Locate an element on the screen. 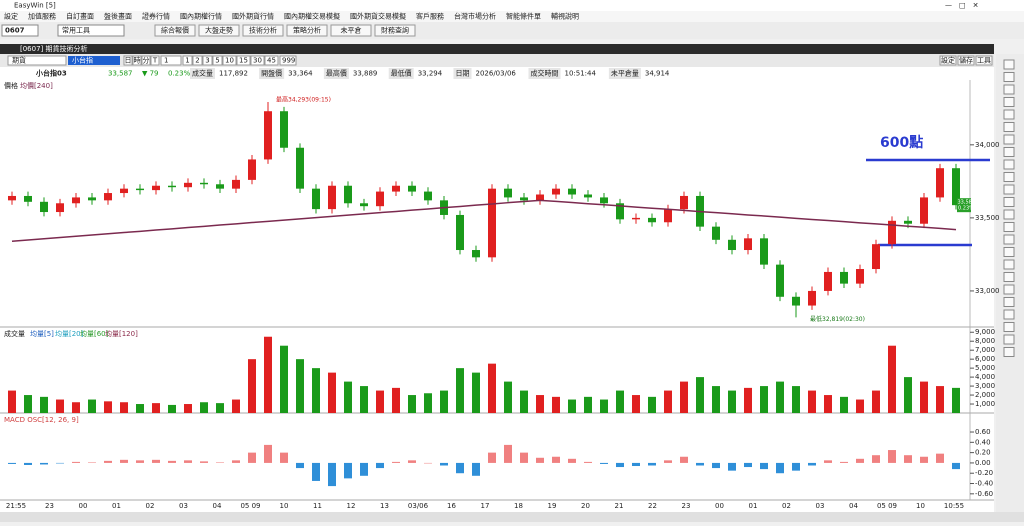 The height and width of the screenshot is (526, 1024). interval: 30 is located at coordinates (257, 61).